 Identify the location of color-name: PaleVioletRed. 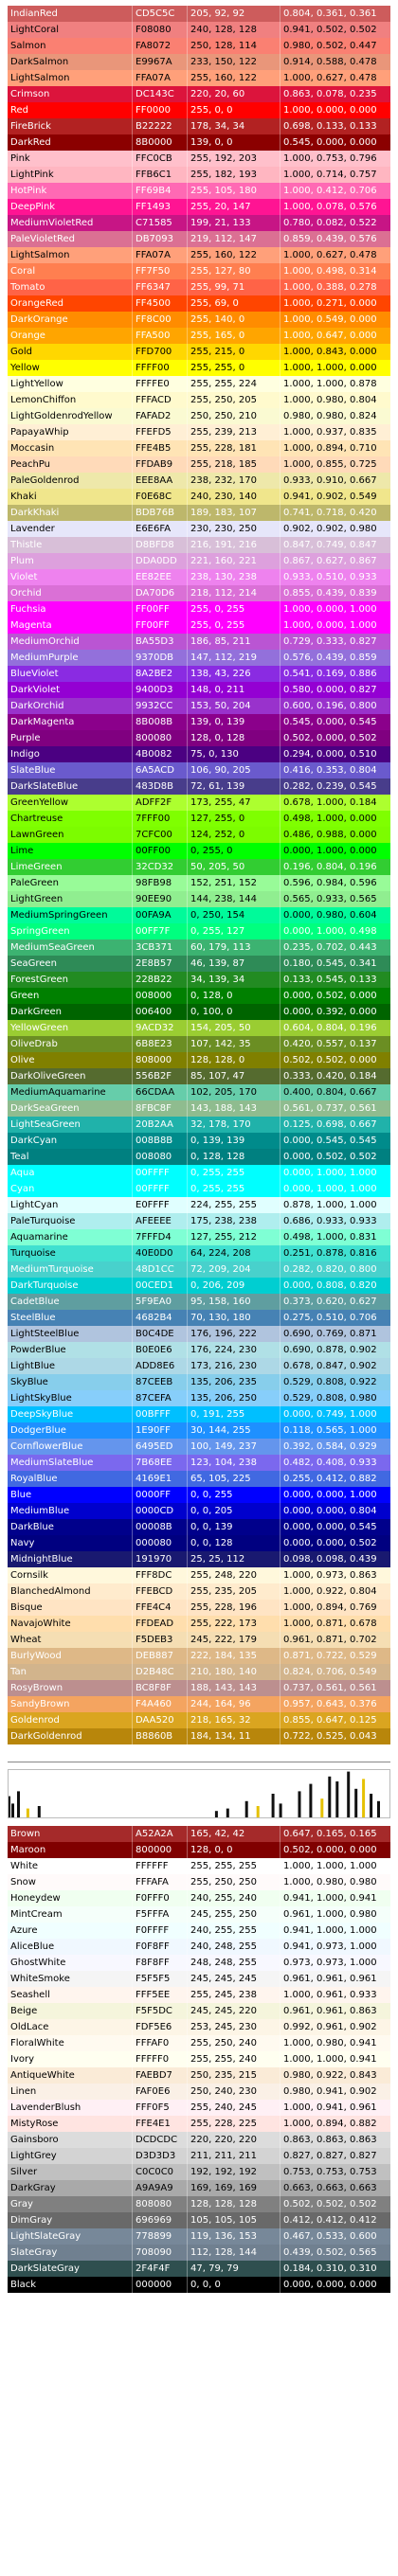
(70, 239).